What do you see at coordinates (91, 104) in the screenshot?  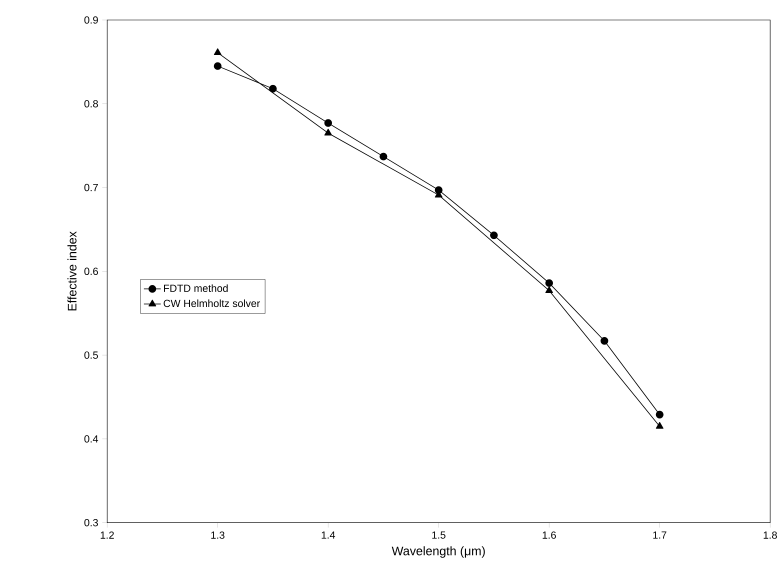 I see `y-tick-label: 0.8` at bounding box center [91, 104].